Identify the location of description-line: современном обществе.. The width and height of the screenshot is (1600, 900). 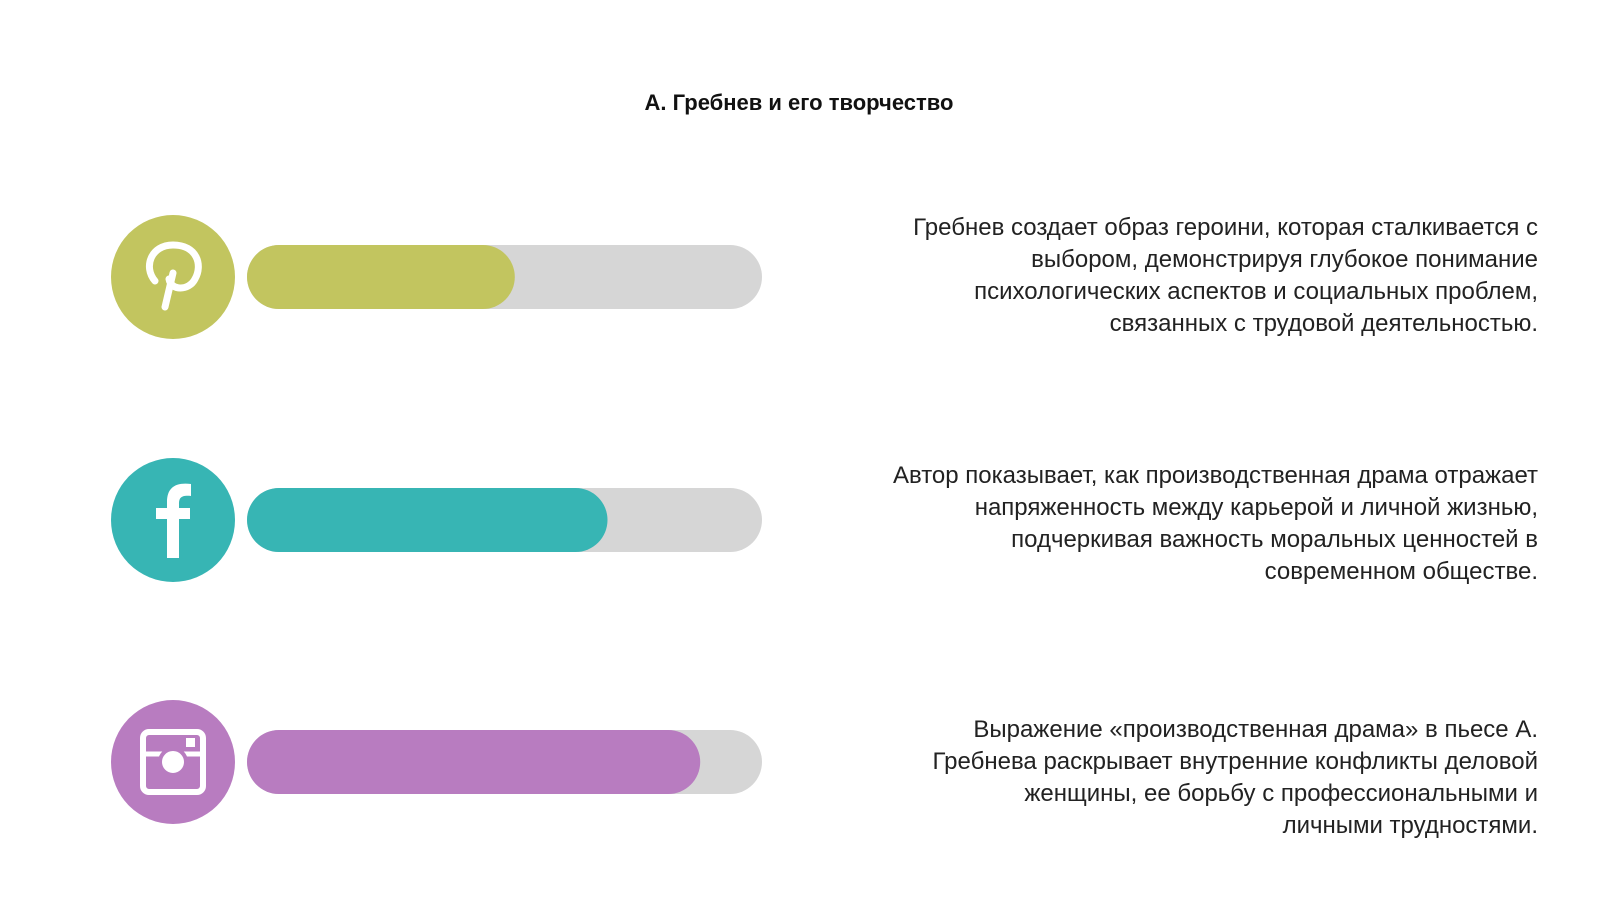
(1401, 571).